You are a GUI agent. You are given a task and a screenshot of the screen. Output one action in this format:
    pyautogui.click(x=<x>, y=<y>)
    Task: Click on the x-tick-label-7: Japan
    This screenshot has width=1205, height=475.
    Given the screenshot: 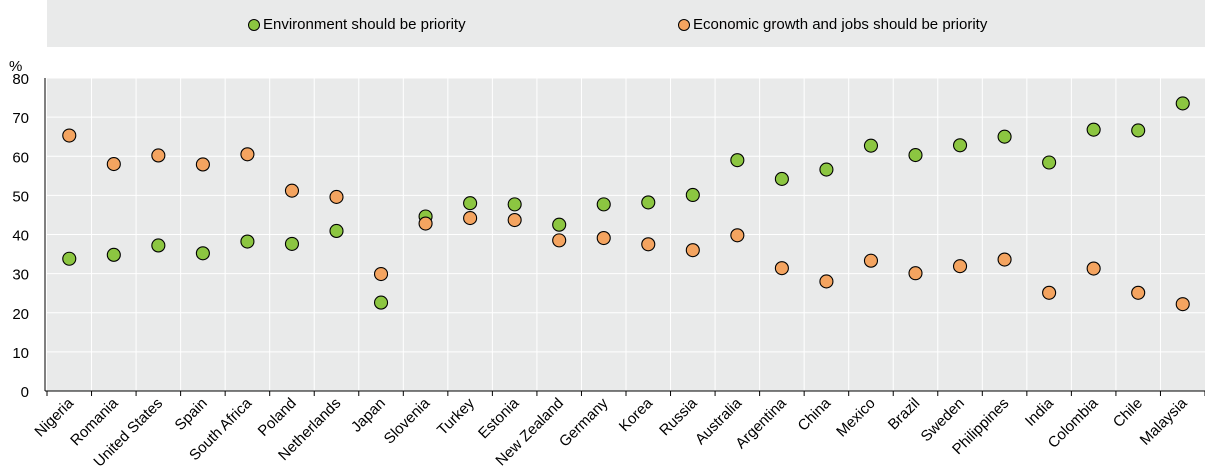 What is the action you would take?
    pyautogui.click(x=368, y=415)
    